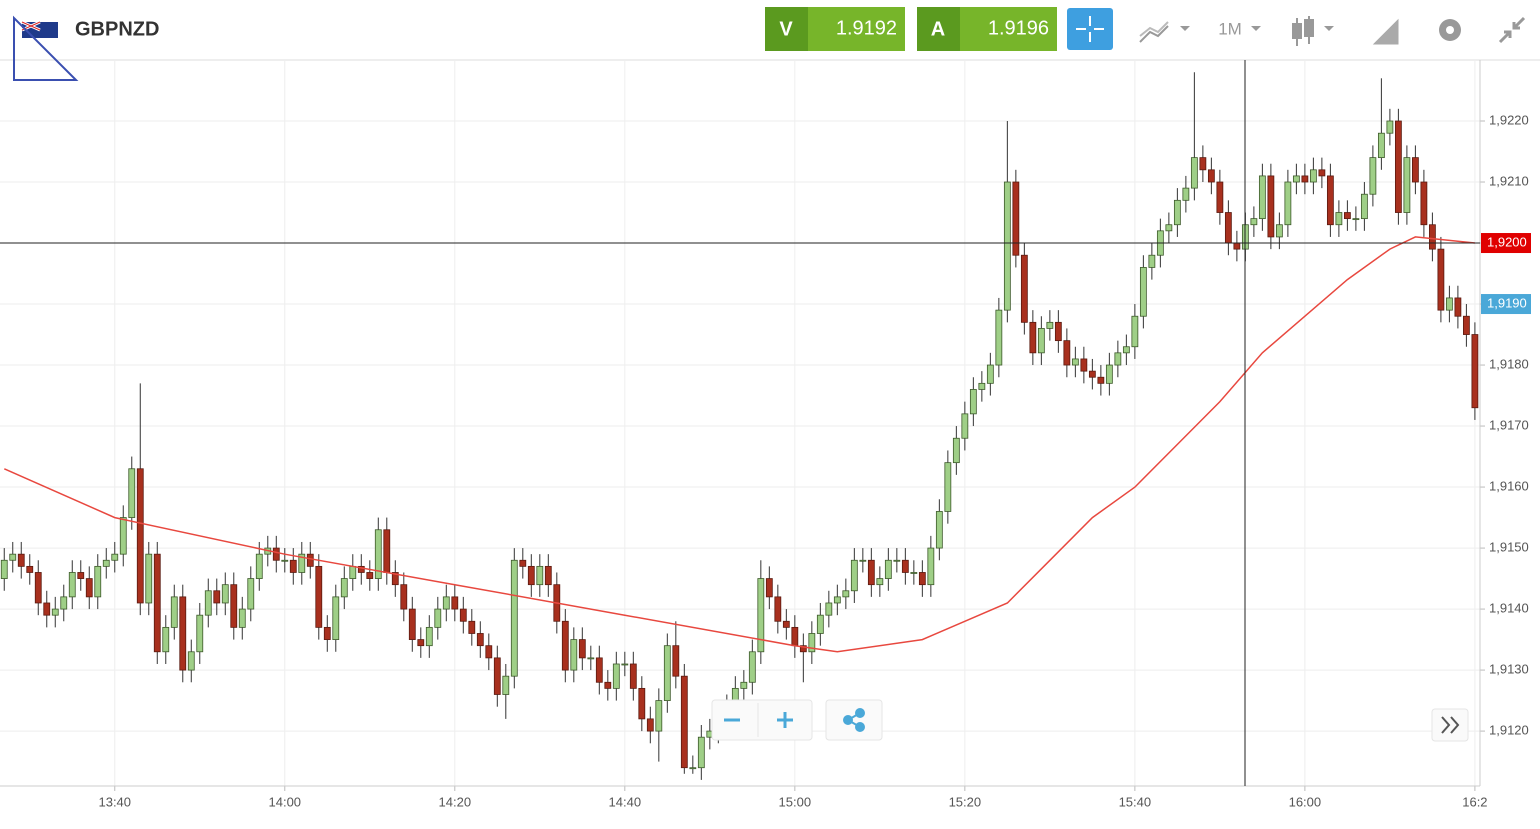 Image resolution: width=1540 pixels, height=829 pixels. Describe the element at coordinates (1450, 30) in the screenshot. I see `settings-button` at that location.